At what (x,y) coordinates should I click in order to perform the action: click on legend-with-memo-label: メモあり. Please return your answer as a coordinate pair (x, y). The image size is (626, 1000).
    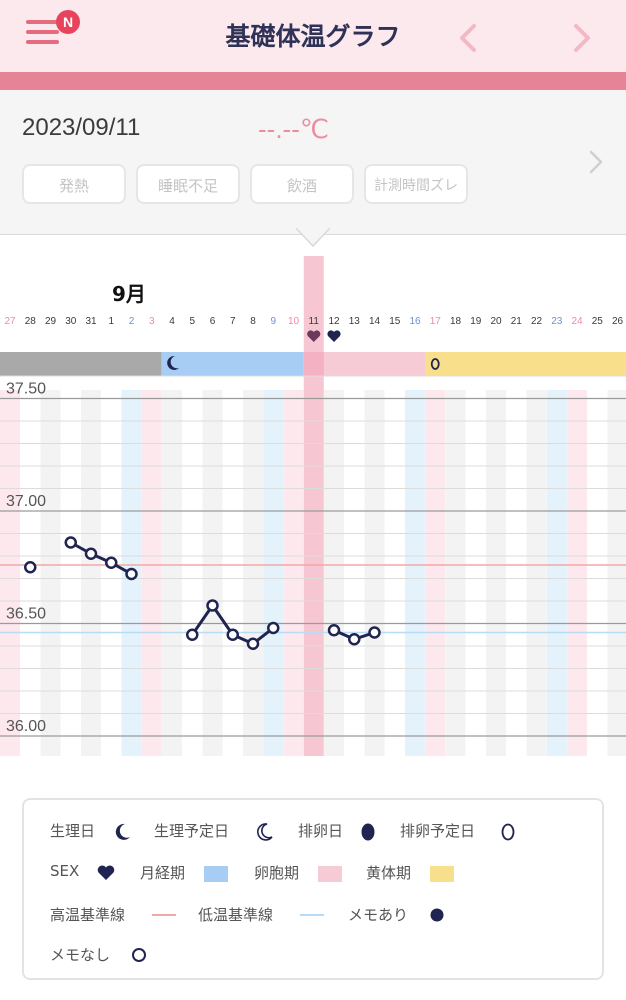
    Looking at the image, I should click on (378, 915).